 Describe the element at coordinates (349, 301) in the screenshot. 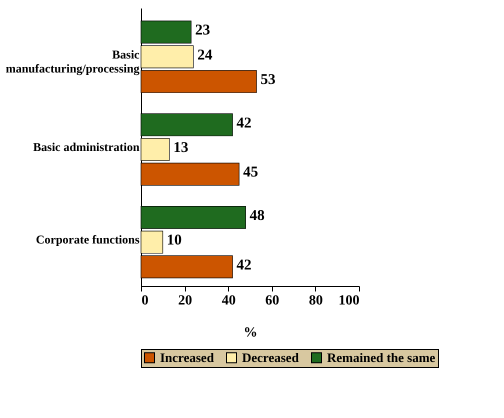

I see `x-tick-label: 100` at that location.